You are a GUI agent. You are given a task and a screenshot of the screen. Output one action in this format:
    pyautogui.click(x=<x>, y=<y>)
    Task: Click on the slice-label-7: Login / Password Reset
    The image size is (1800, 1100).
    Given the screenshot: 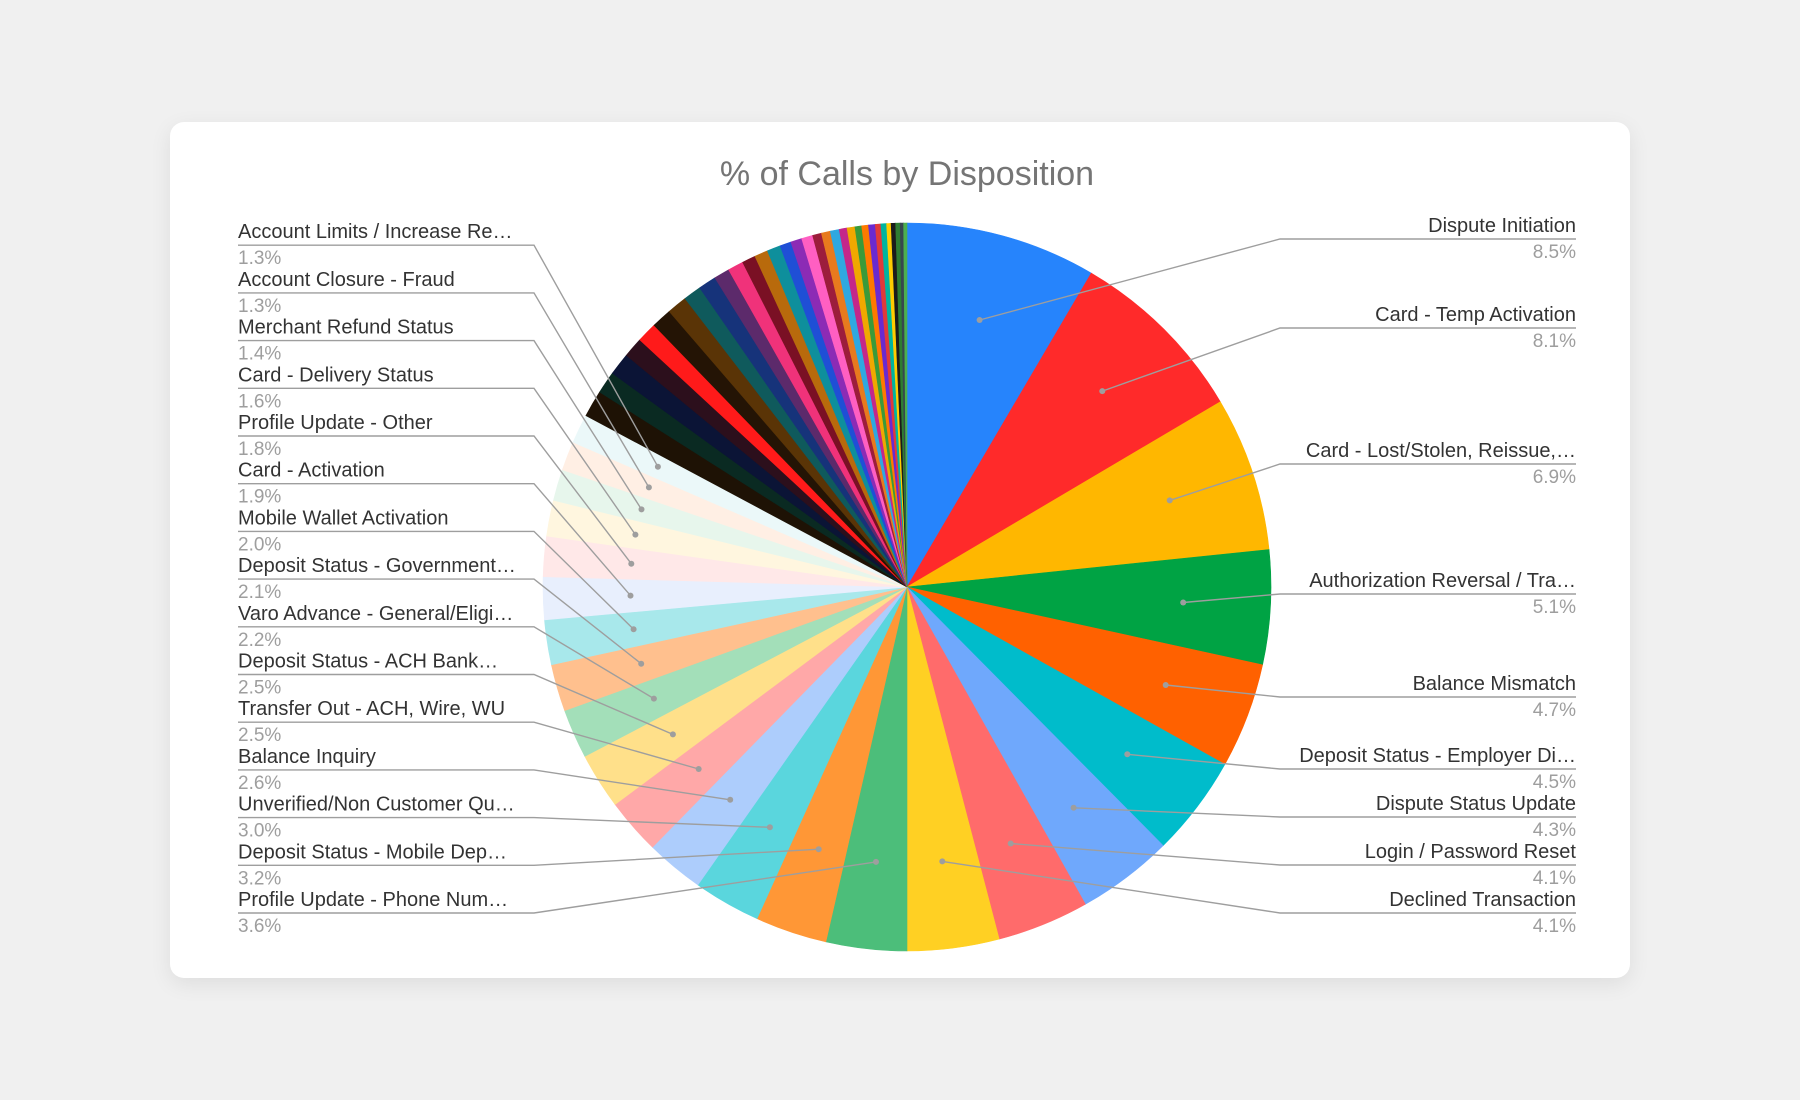 What is the action you would take?
    pyautogui.click(x=1471, y=852)
    